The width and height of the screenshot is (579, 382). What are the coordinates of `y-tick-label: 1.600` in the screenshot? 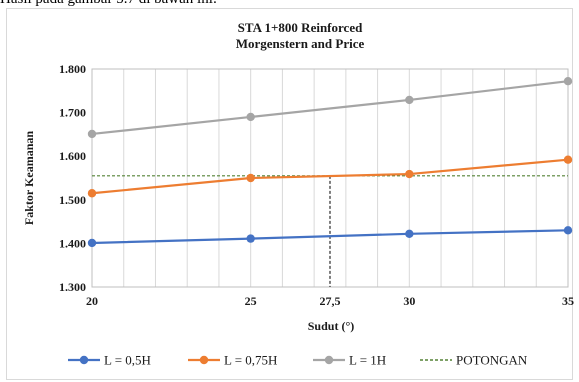 It's located at (72, 156).